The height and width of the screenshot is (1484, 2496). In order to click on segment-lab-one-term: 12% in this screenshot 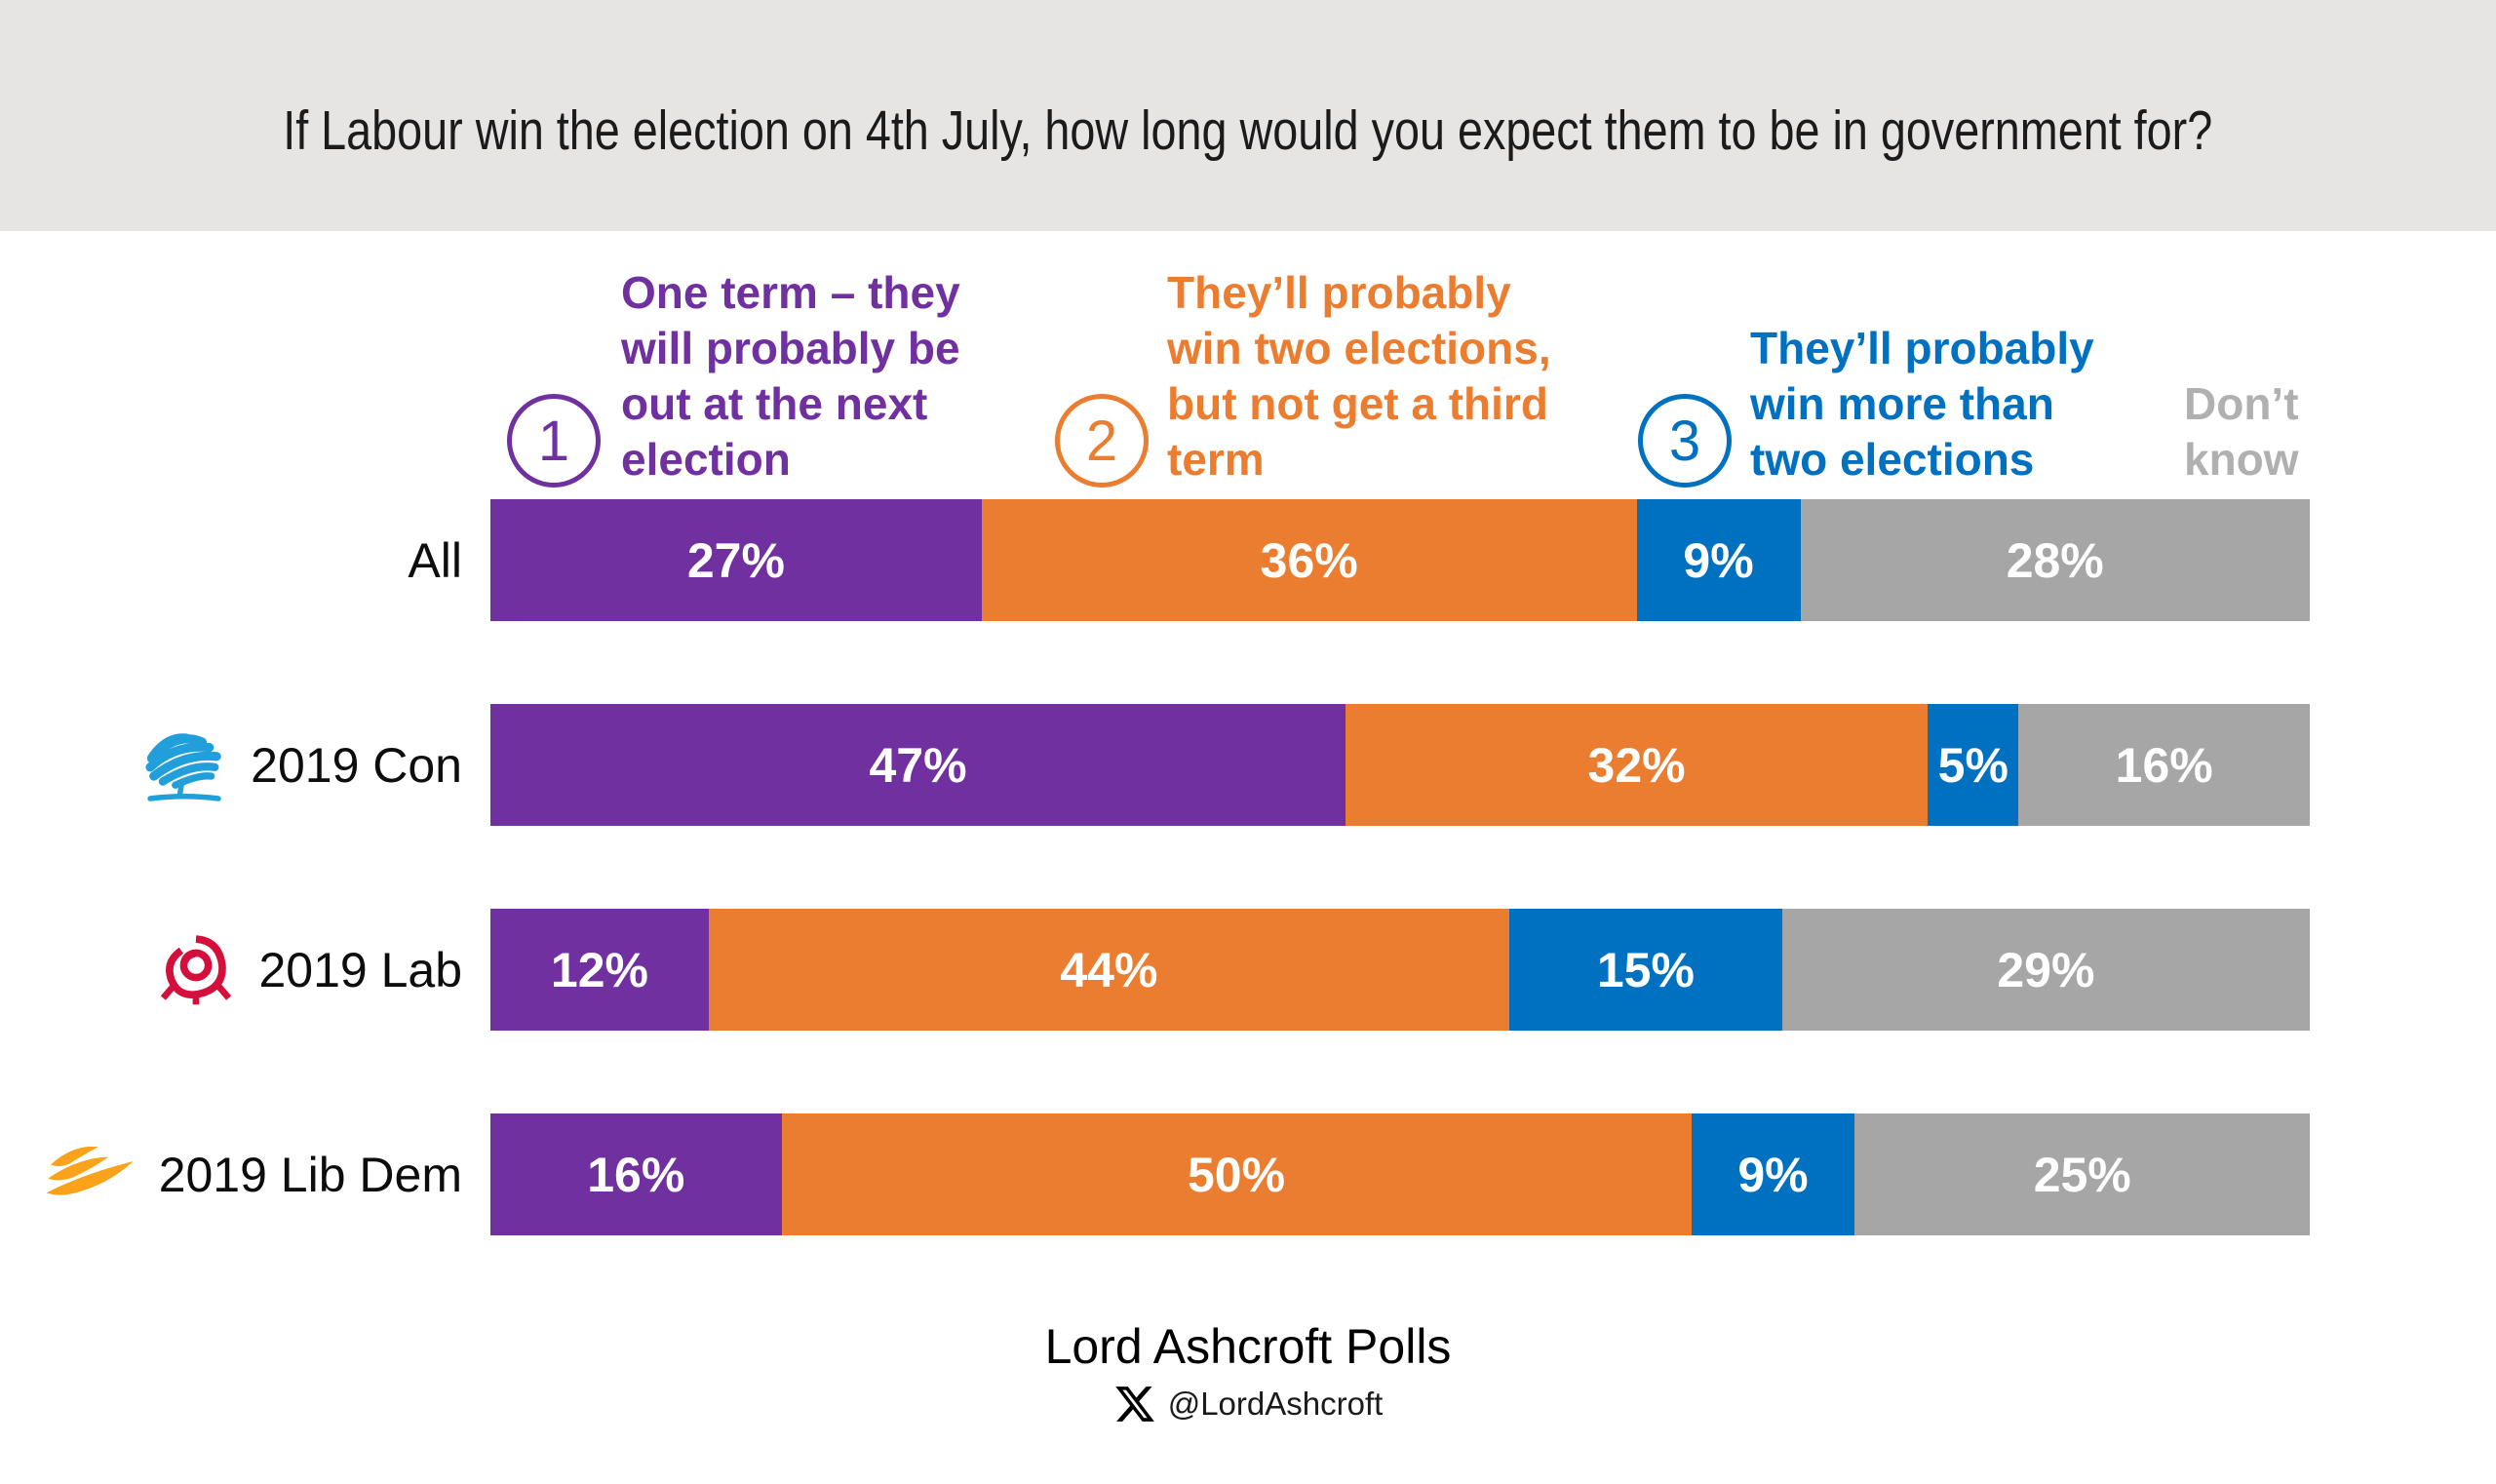, I will do `click(599, 970)`.